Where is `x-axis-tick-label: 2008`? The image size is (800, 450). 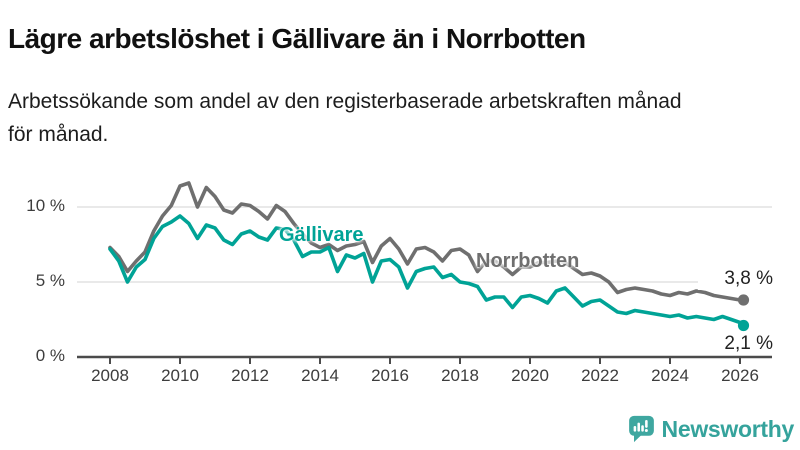 x-axis-tick-label: 2008 is located at coordinates (110, 375).